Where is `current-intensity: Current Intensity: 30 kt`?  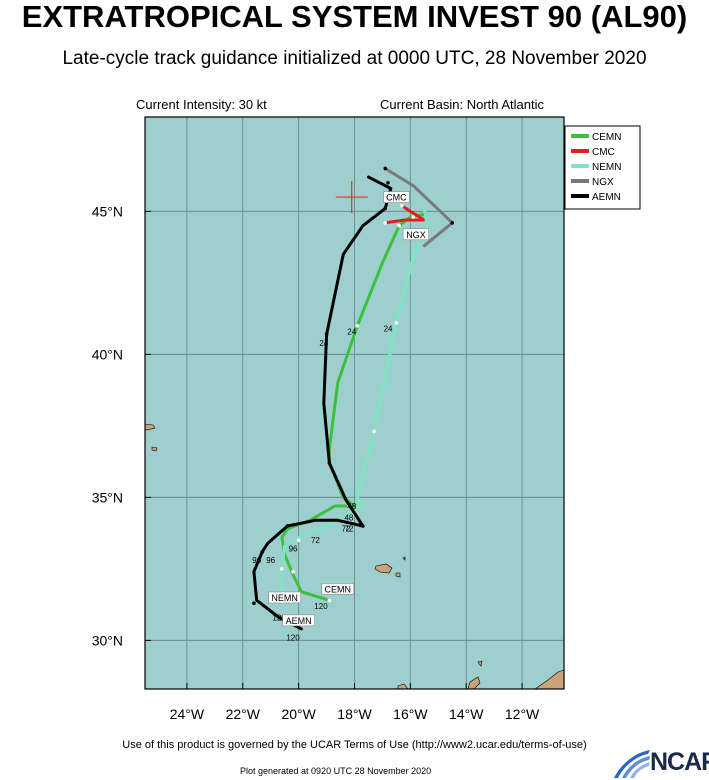 current-intensity: Current Intensity: 30 kt is located at coordinates (201, 104).